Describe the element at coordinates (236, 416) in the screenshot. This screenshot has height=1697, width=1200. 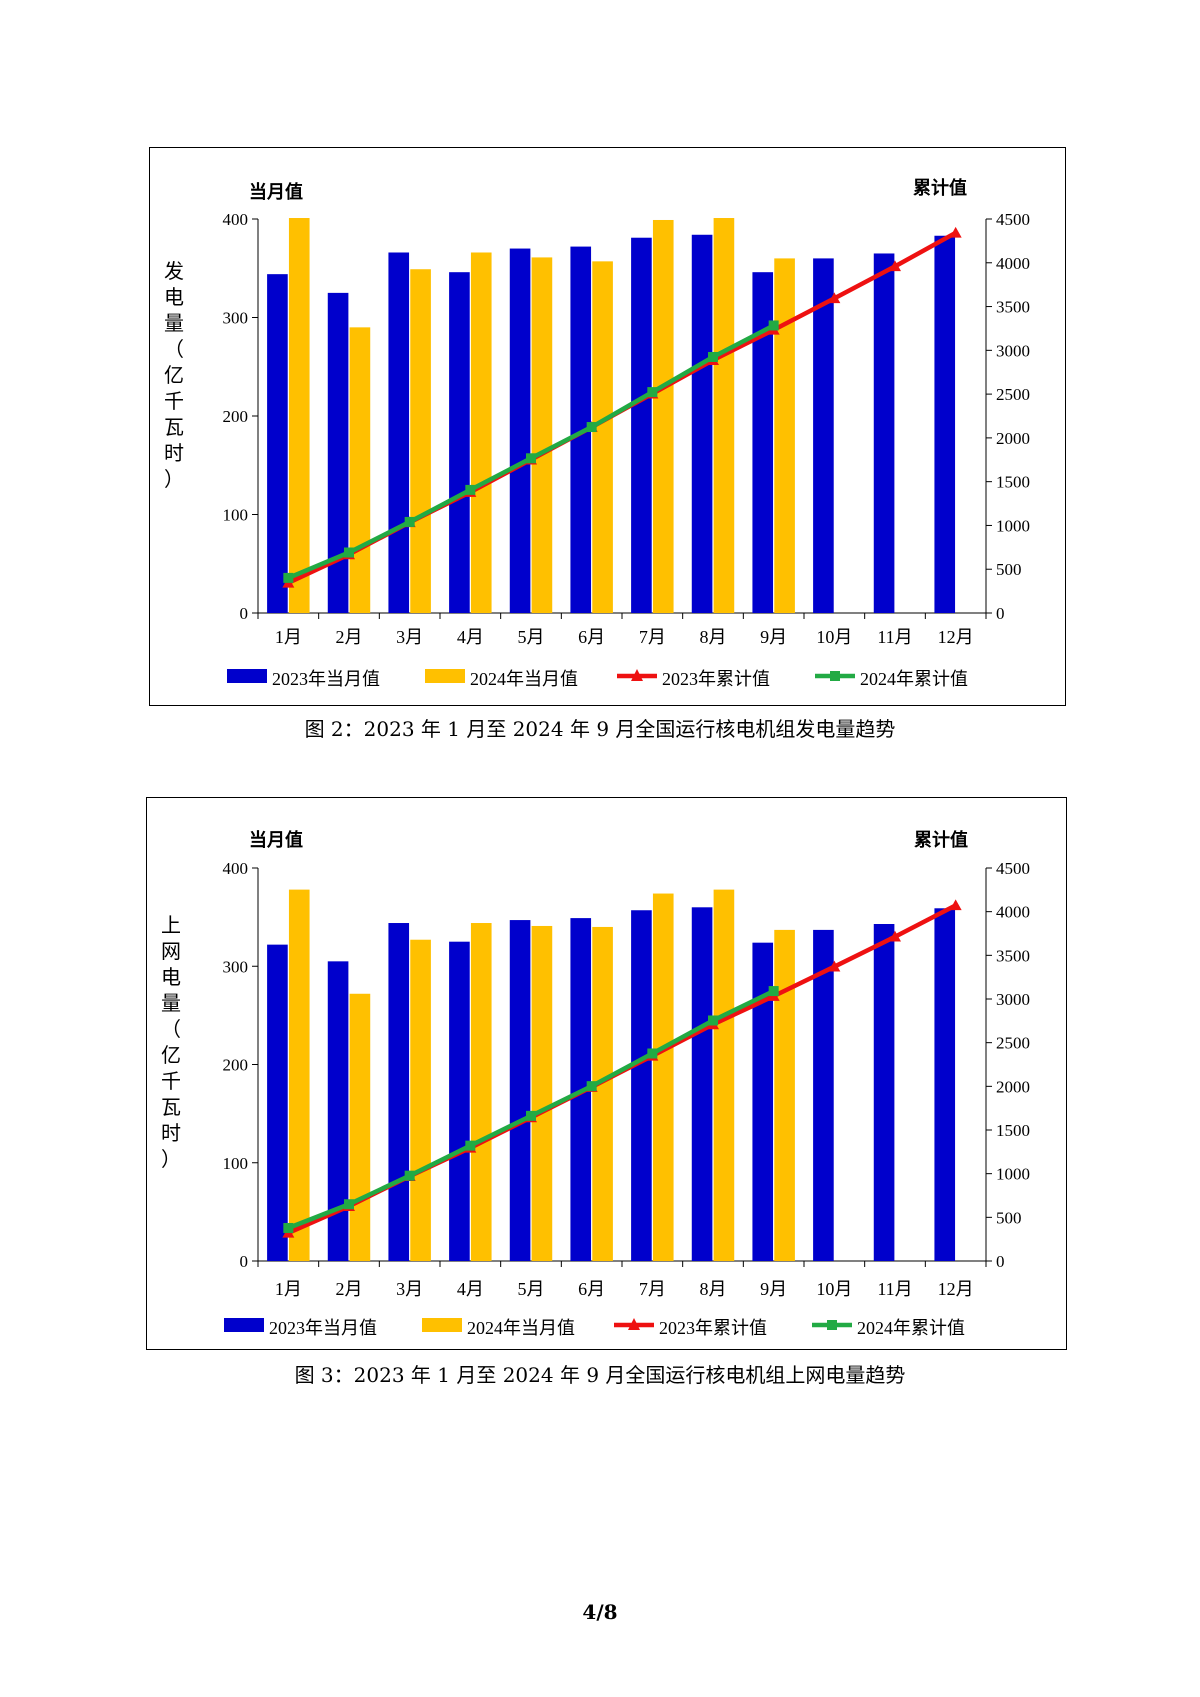
I see `left-tick-label: 200` at that location.